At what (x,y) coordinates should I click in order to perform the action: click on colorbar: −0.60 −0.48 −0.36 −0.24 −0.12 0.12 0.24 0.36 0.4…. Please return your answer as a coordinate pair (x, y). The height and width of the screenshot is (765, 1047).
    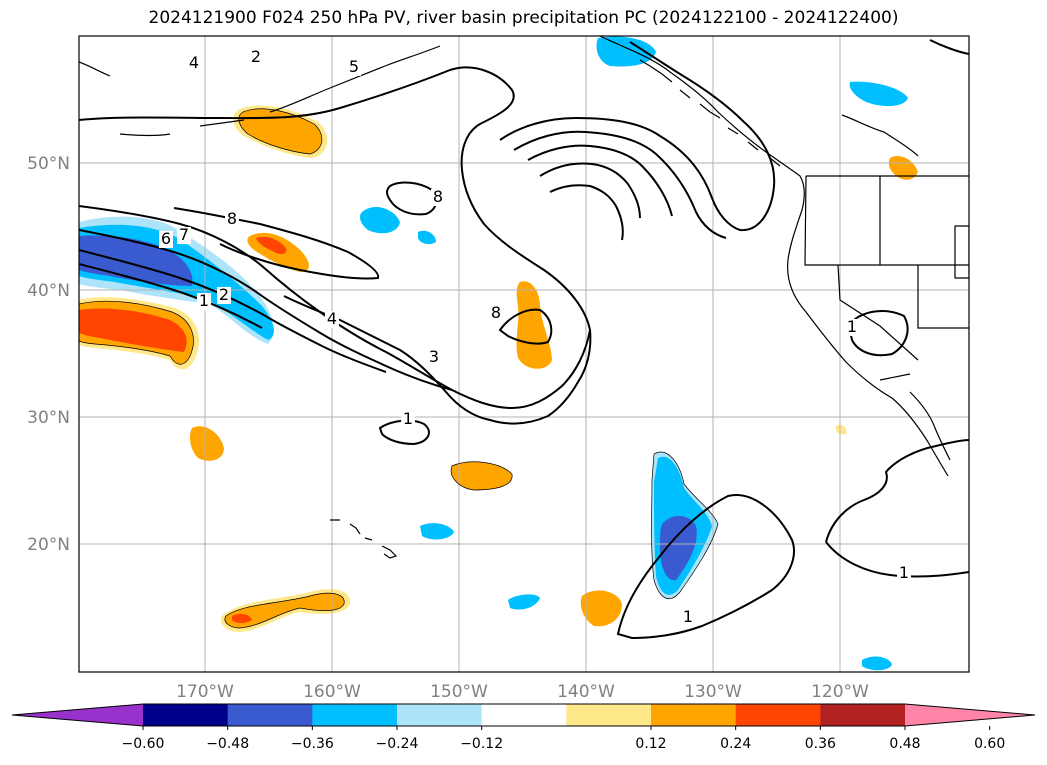
    Looking at the image, I should click on (523, 727).